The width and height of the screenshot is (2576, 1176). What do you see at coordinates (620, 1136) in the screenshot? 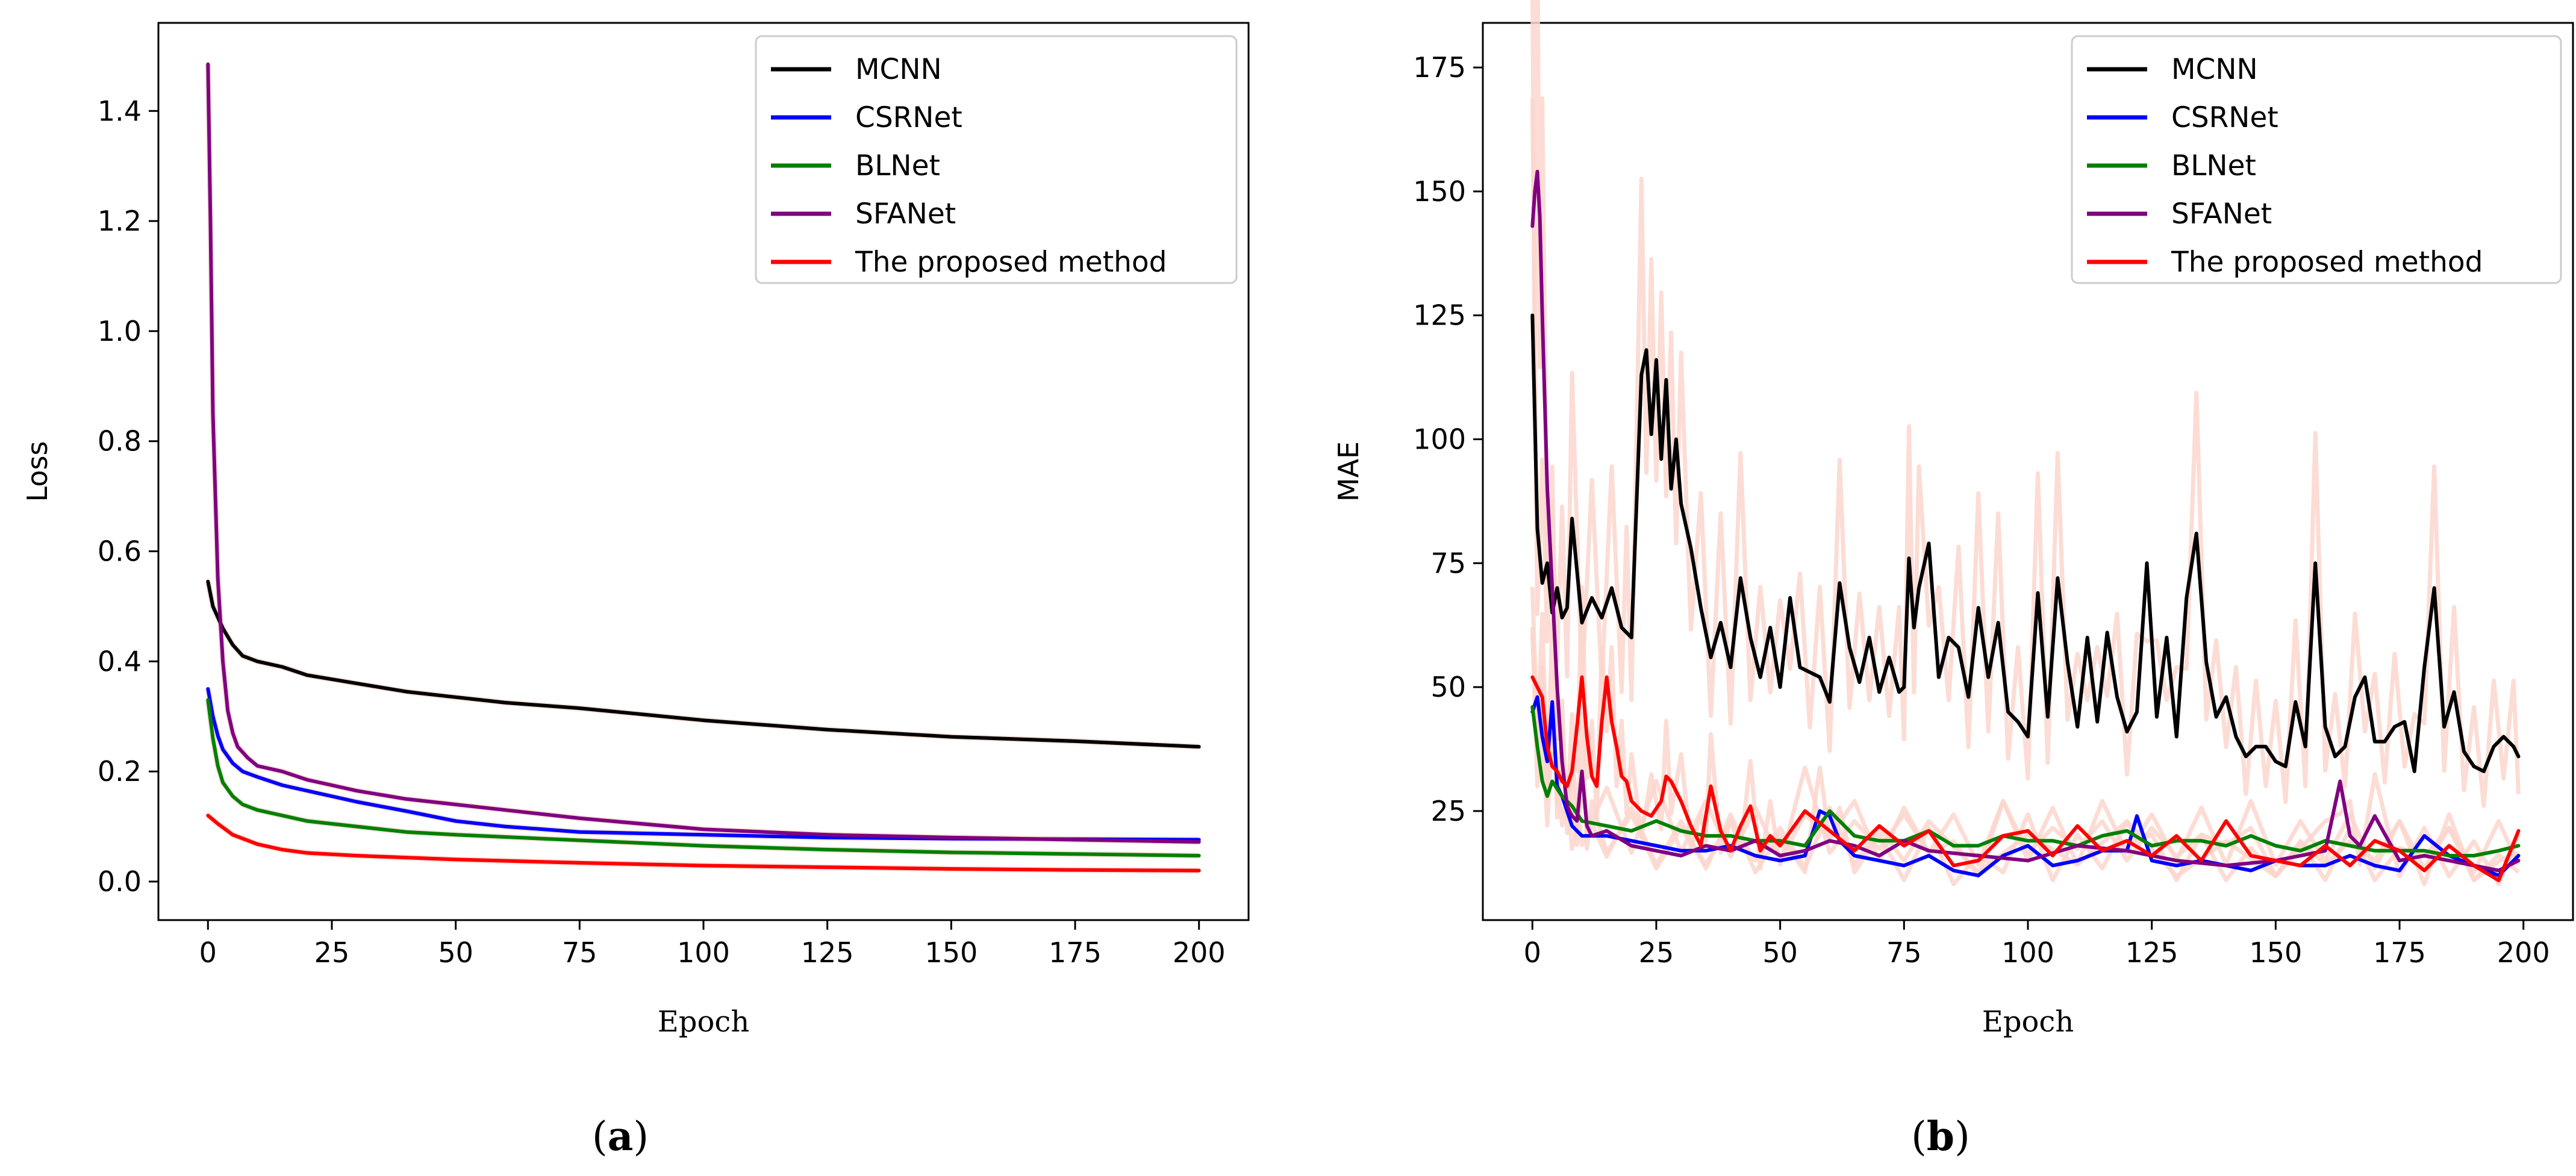
I see `panel-a-caption: (a)` at bounding box center [620, 1136].